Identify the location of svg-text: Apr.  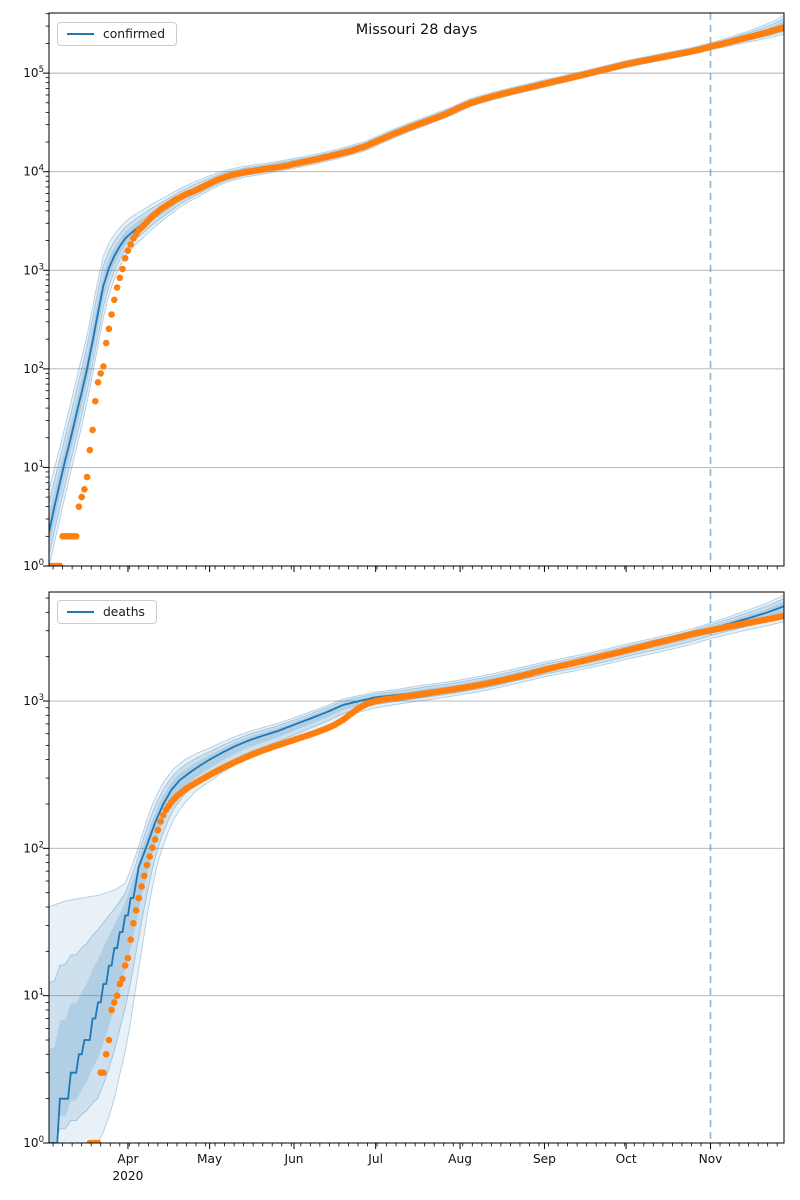
(128, 1159).